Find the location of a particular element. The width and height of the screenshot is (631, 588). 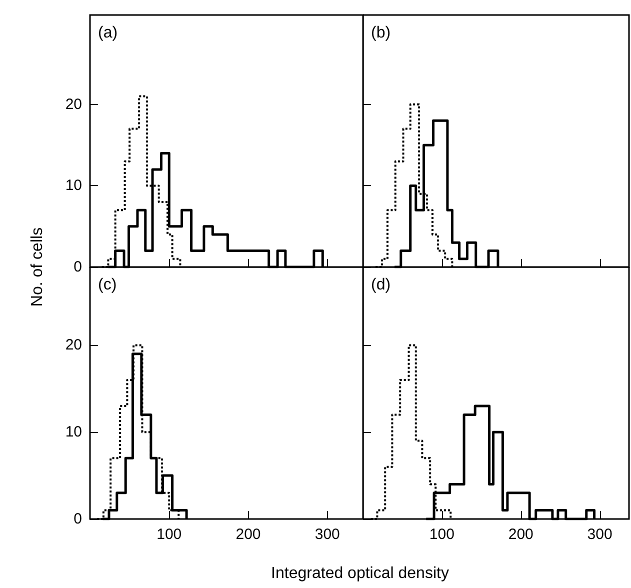

annotation: (b) is located at coordinates (381, 33).